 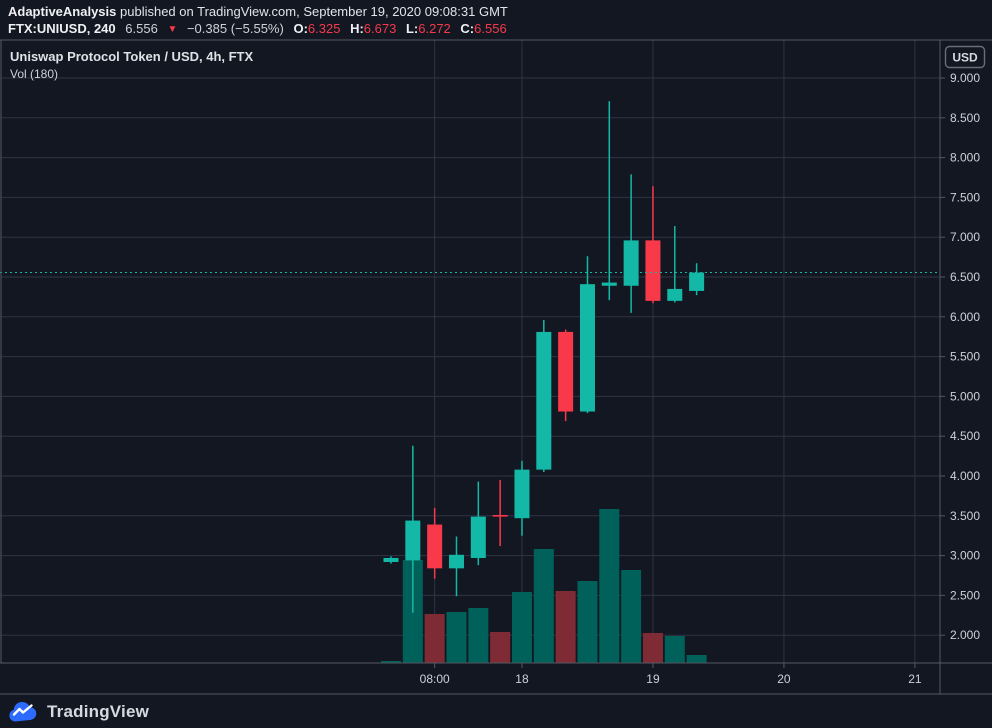 I want to click on high-label: H:, so click(x=357, y=28).